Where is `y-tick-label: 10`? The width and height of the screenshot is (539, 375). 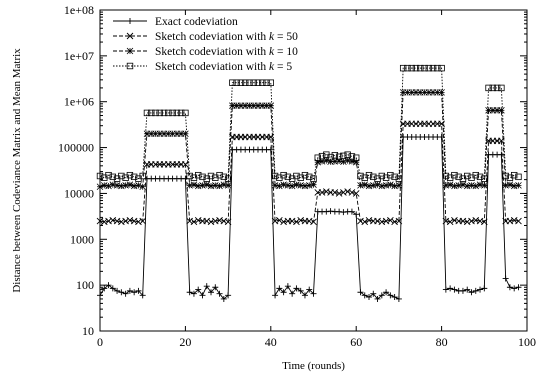 y-tick-label: 10 is located at coordinates (88, 331).